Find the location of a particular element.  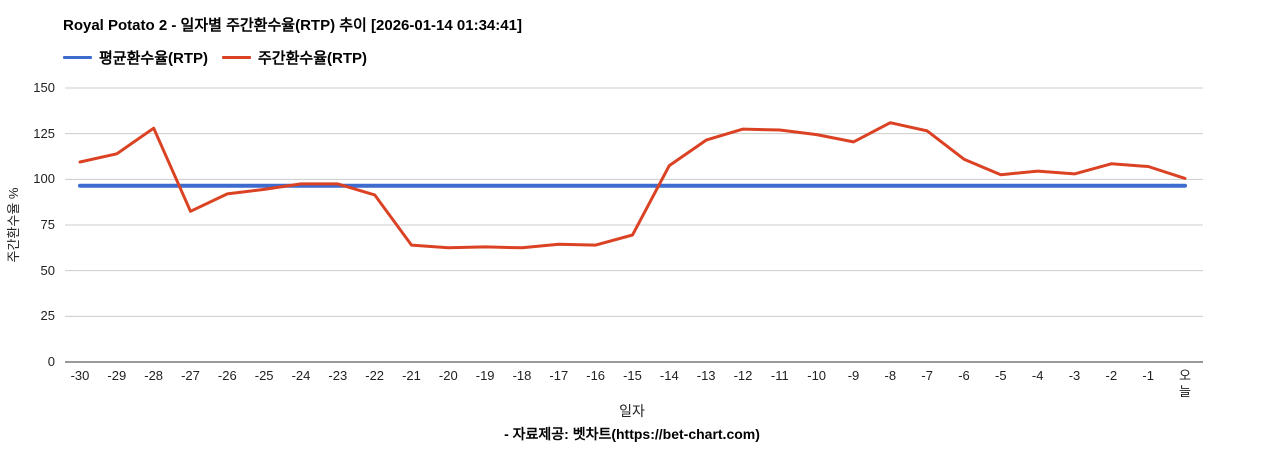

x-tick-label--2: -2 is located at coordinates (1111, 375).